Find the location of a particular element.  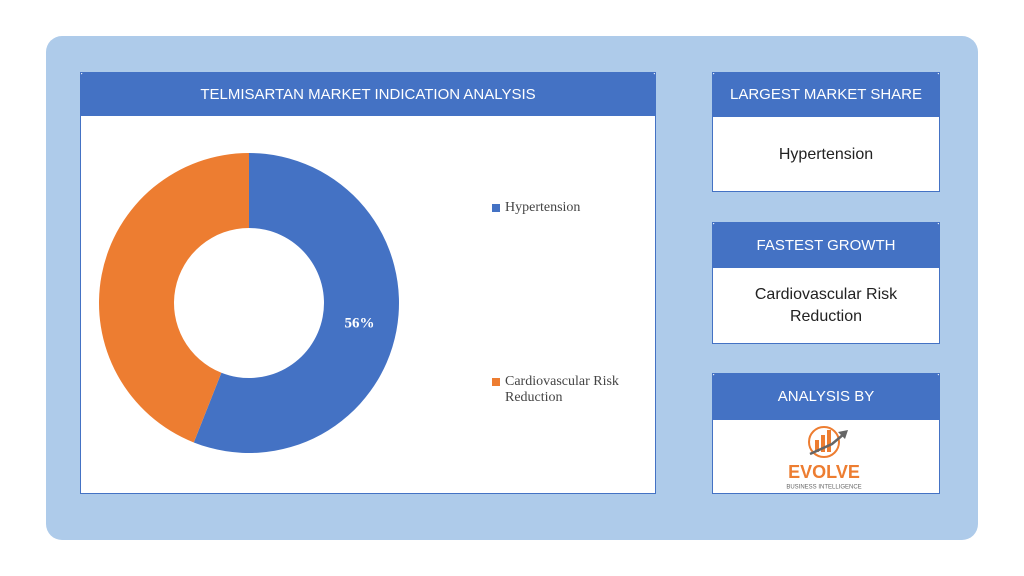

legend-label: Cardiovascular Risk Reduction is located at coordinates (562, 389).